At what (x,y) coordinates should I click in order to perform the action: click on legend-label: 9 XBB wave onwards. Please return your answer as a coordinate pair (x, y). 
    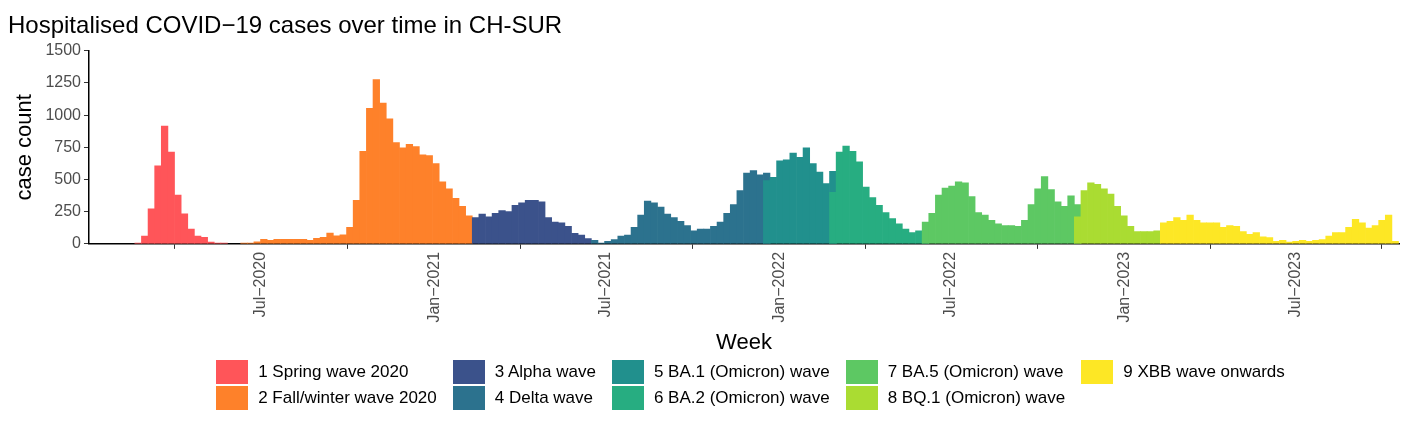
    Looking at the image, I should click on (1204, 372).